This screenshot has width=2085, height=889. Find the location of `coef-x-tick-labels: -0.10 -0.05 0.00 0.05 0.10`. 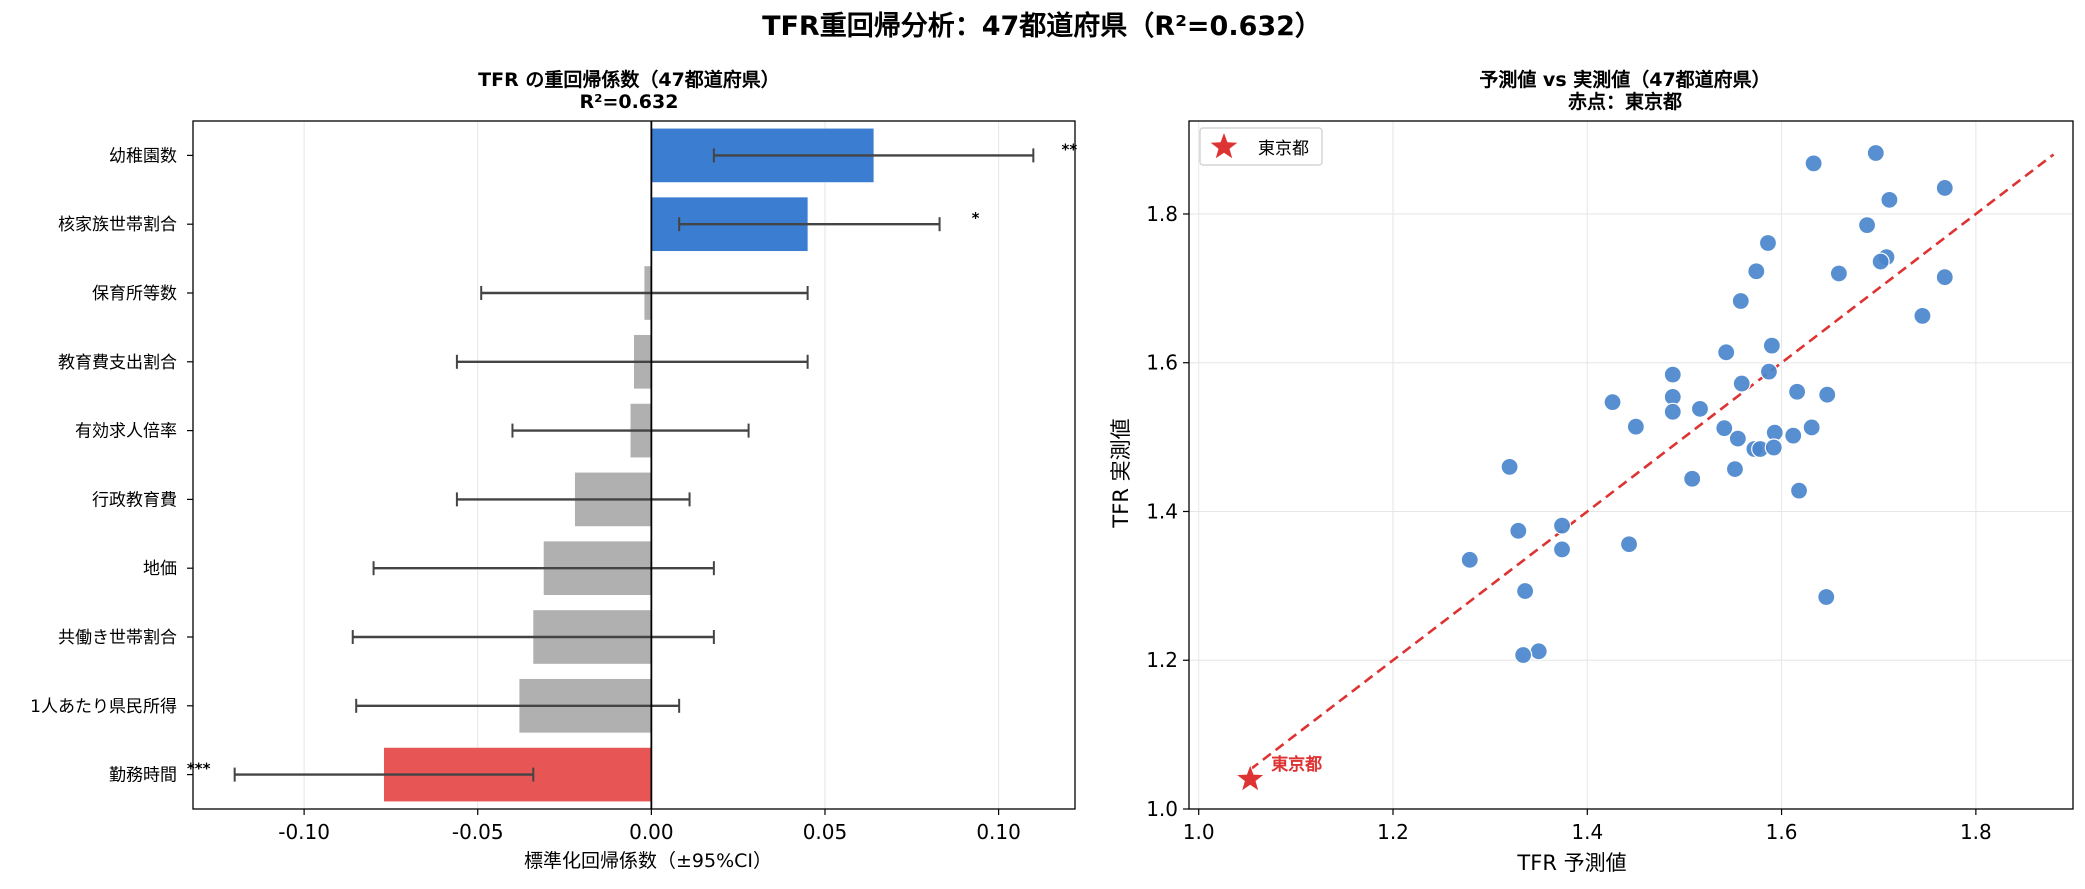

coef-x-tick-labels: -0.10 -0.05 0.00 0.05 0.10 is located at coordinates (649, 826).